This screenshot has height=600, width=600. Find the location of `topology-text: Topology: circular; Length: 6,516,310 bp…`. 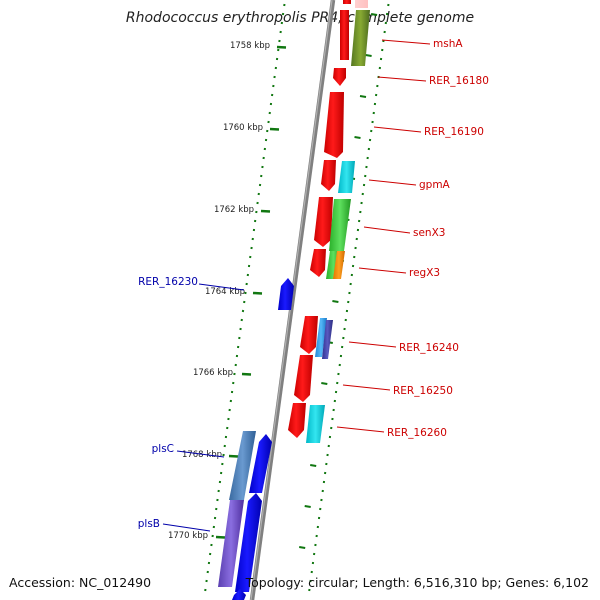

topology-text: Topology: circular; Length: 6,516,310 bp… is located at coordinates (417, 582).